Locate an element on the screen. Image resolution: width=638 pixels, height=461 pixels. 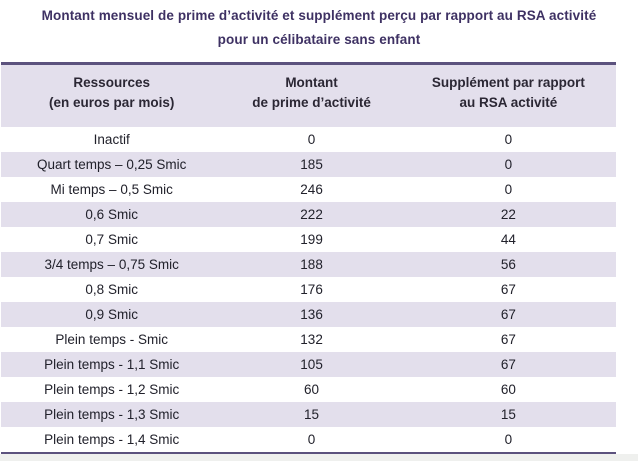
prime-amount-cell: 246 is located at coordinates (311, 189).